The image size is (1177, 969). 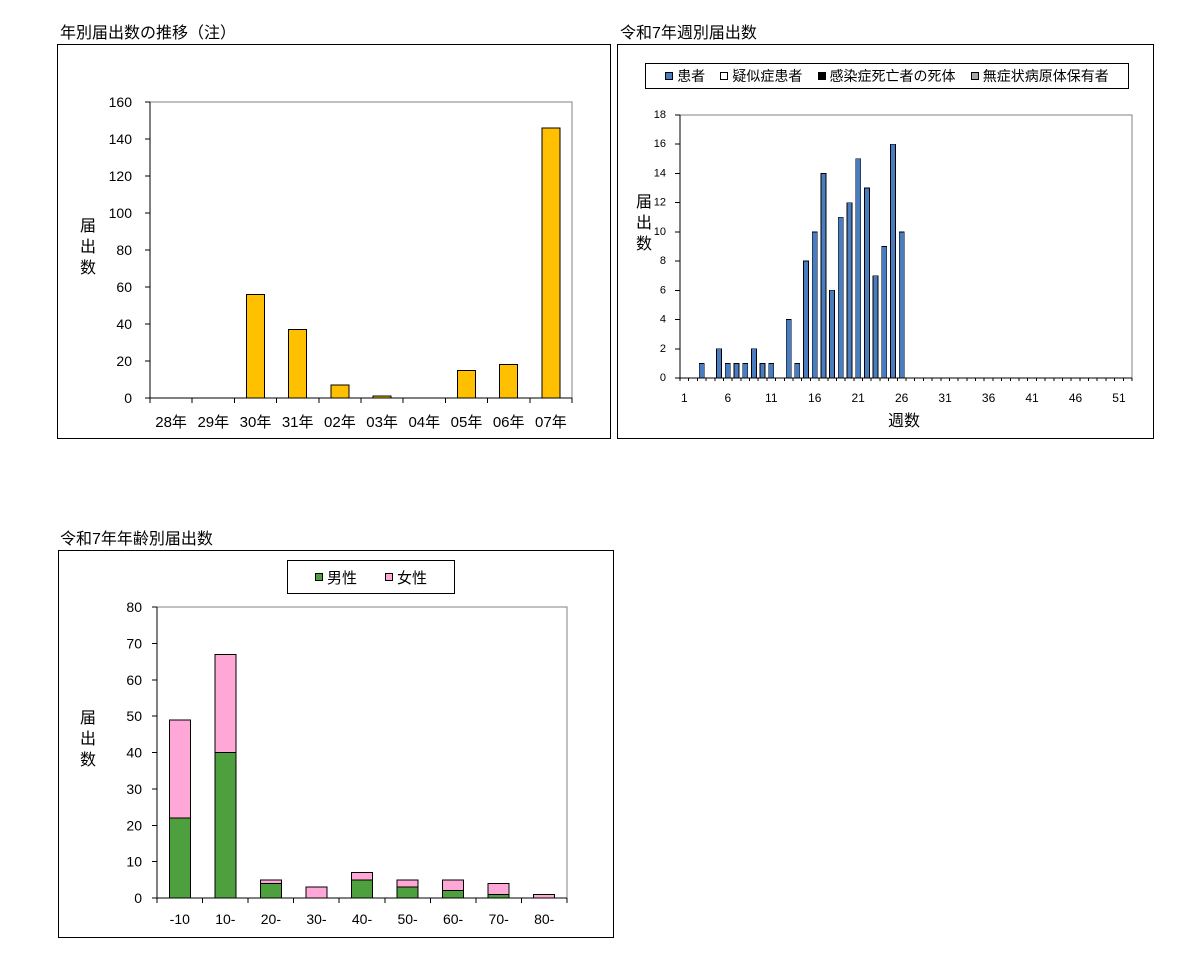 What do you see at coordinates (1032, 398) in the screenshot?
I see `weekly-x-tick-label: 41` at bounding box center [1032, 398].